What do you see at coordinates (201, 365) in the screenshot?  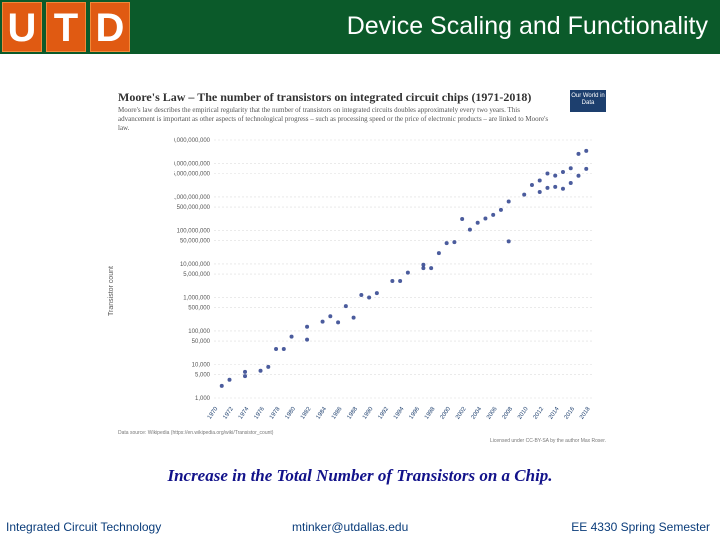 I see `y-tick-label: 10,000` at bounding box center [201, 365].